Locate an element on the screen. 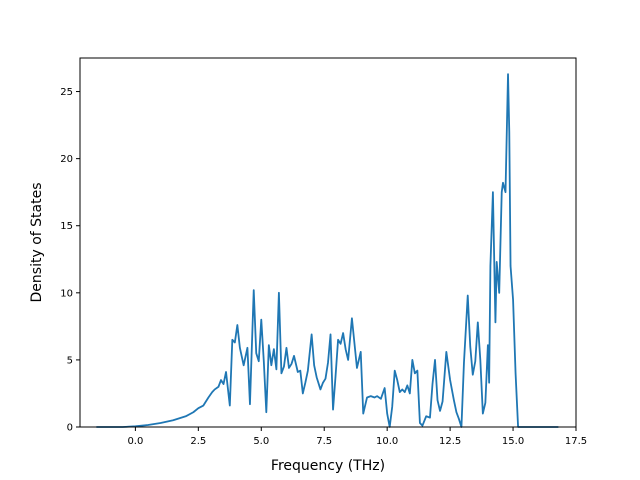  y-tick-label: 5 is located at coordinates (70, 360).